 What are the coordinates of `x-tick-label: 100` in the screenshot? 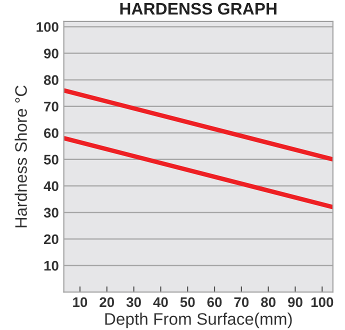 It's located at (322, 302).